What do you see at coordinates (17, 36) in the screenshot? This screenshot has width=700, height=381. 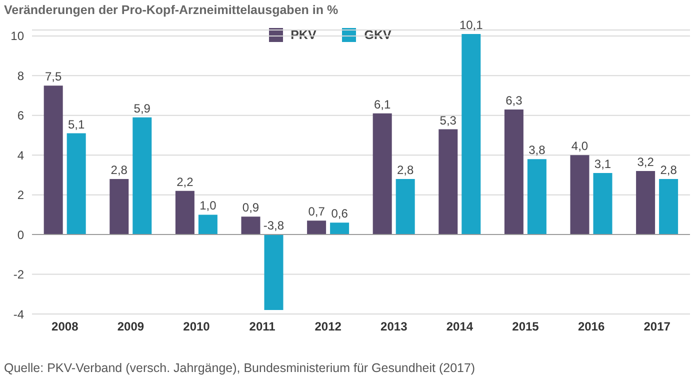 I see `y-tick-label: 10` at bounding box center [17, 36].